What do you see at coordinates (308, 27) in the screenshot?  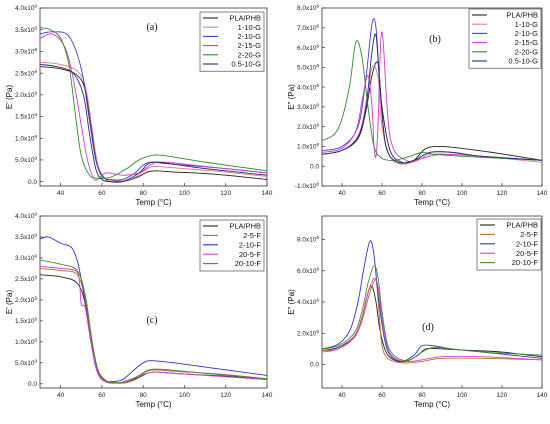 I see `y-tick-label: 7.0x10⁸` at bounding box center [308, 27].